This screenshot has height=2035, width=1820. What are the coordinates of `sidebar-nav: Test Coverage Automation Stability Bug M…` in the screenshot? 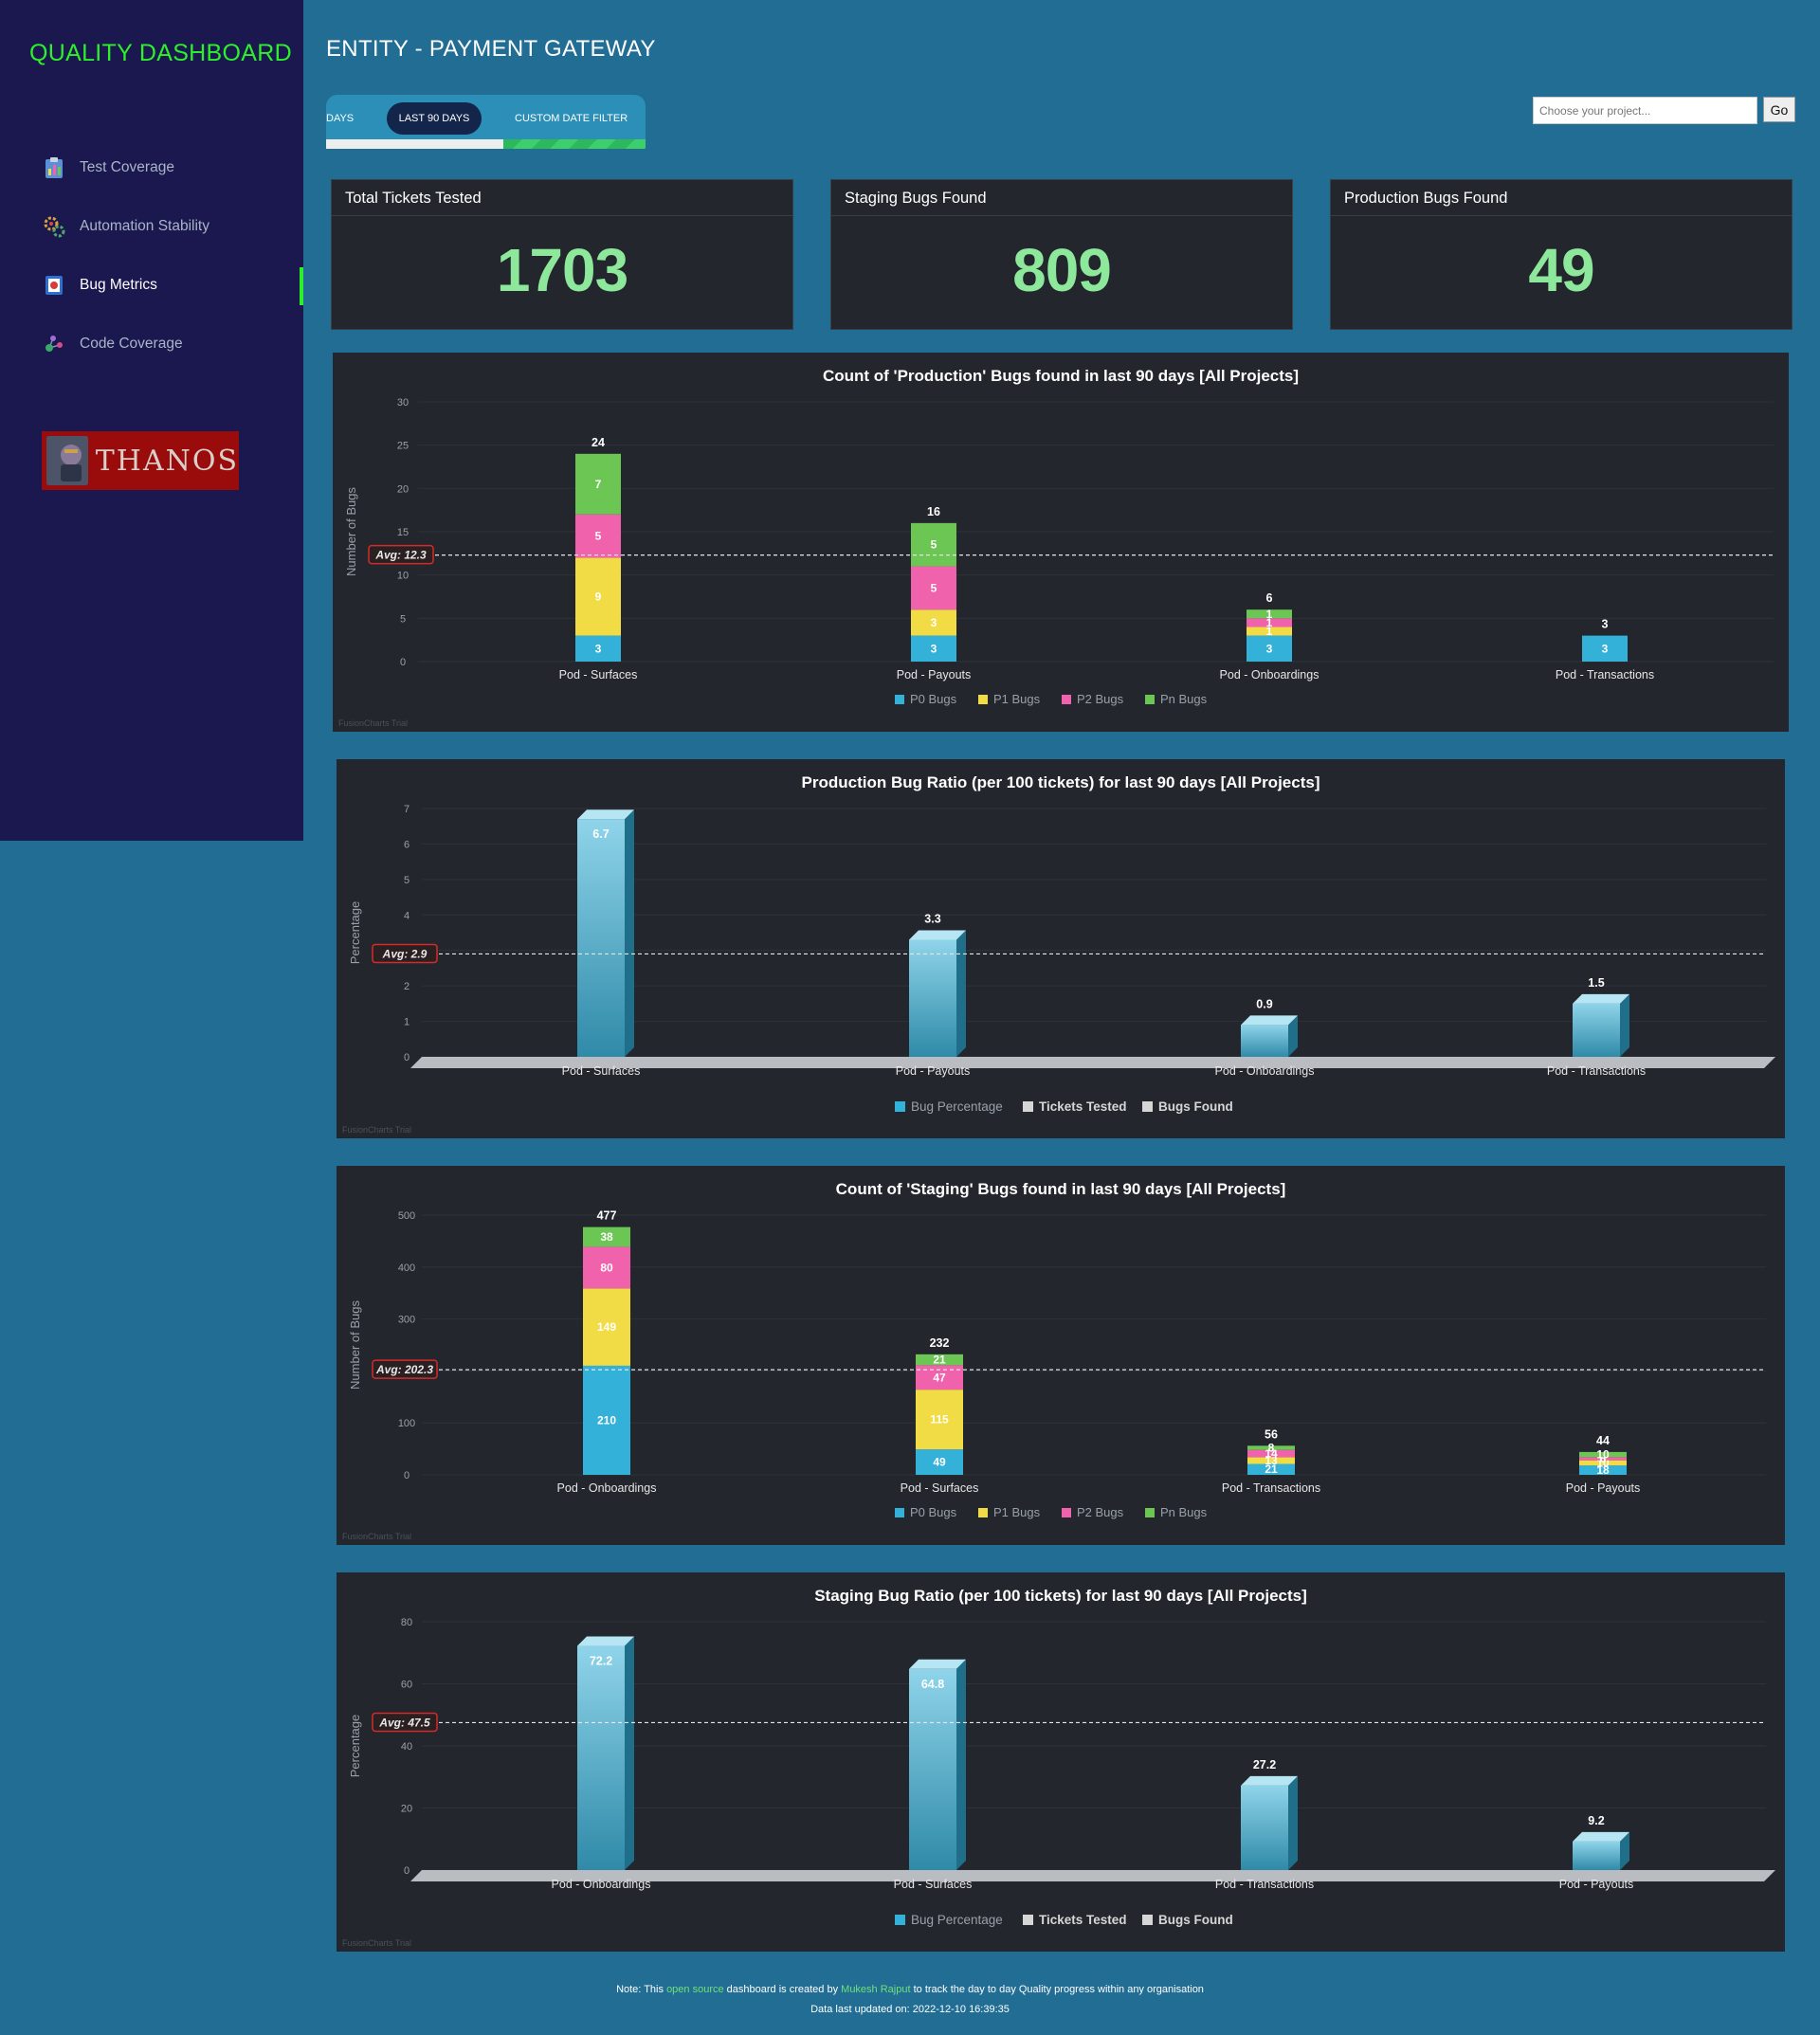 It's located at (151, 255).